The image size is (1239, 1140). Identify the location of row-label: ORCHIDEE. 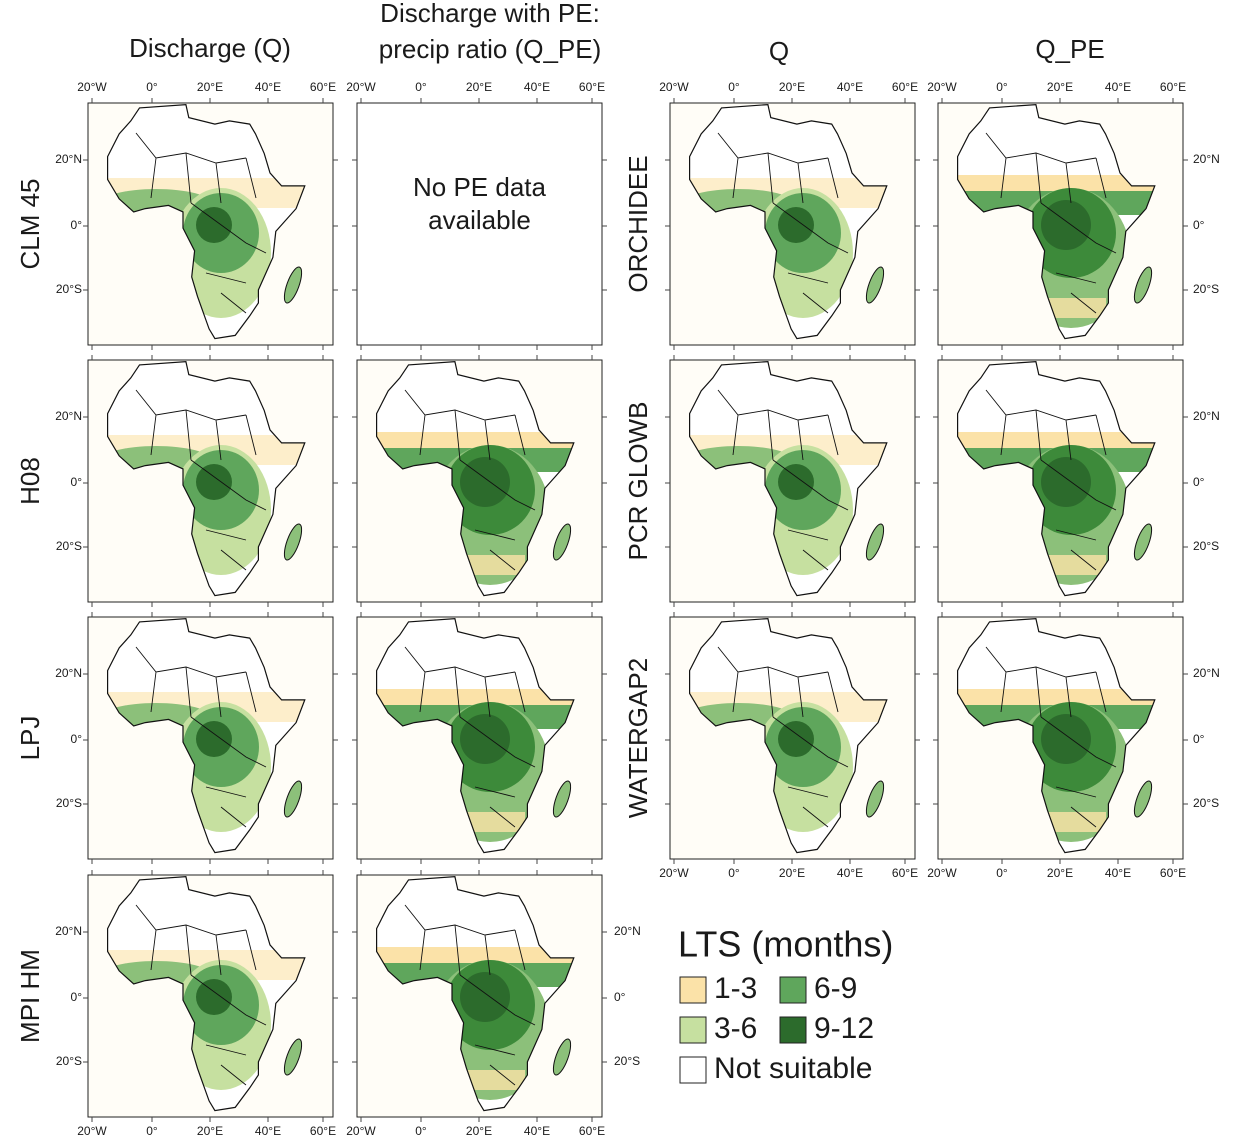
(638, 223).